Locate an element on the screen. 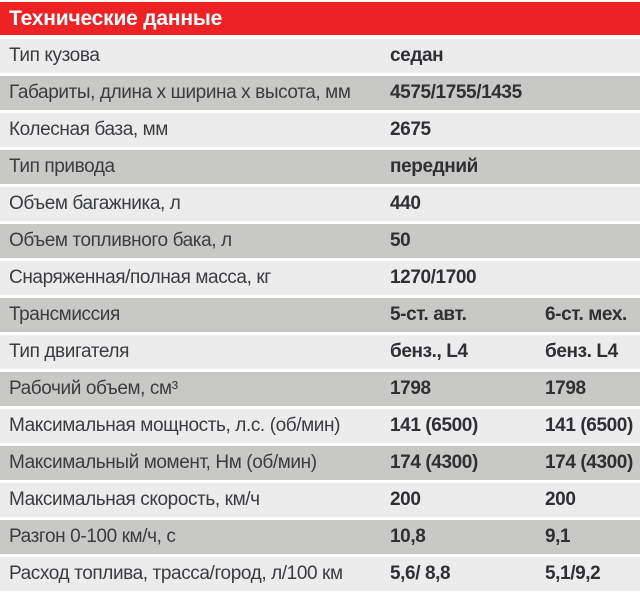 The width and height of the screenshot is (640, 595). table-row: Объем багажника, л 440 is located at coordinates (320, 204).